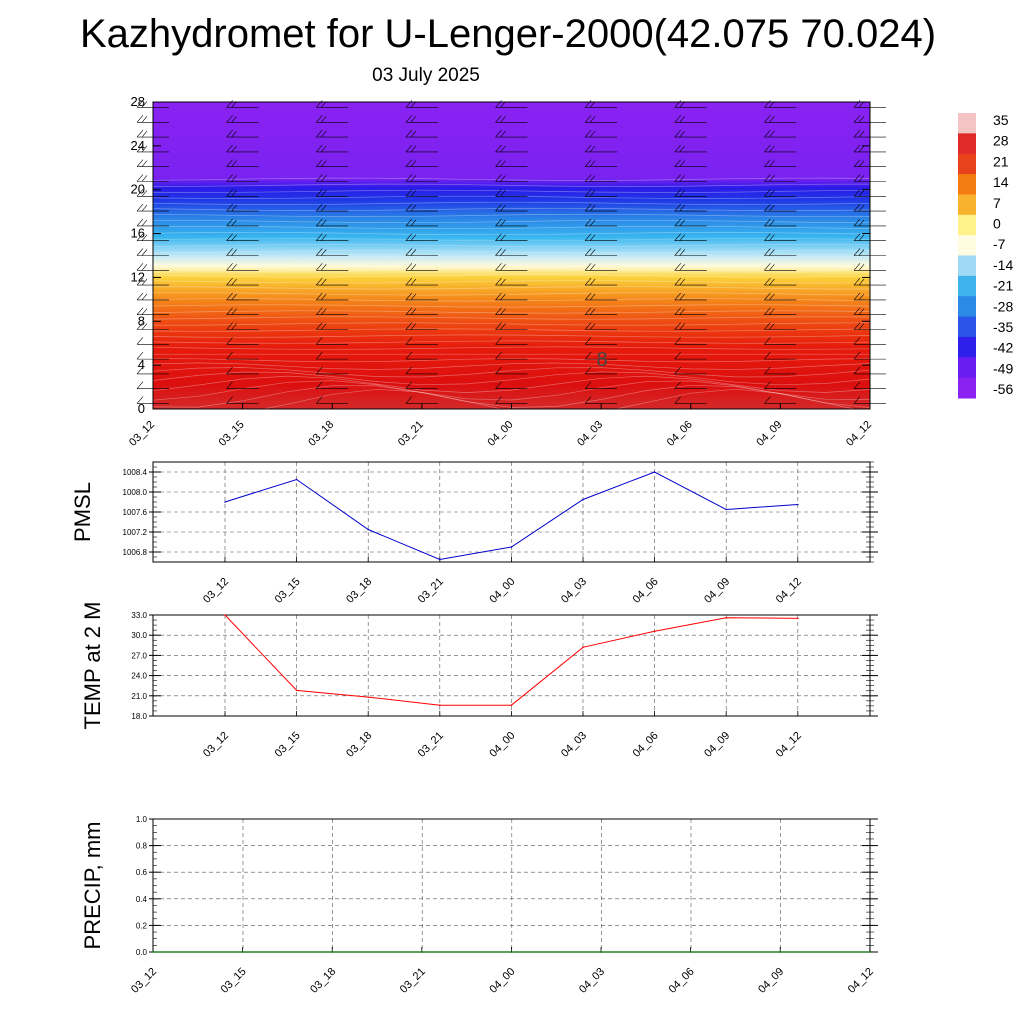  I want to click on time-tick-label: 04_09, so click(769, 434).